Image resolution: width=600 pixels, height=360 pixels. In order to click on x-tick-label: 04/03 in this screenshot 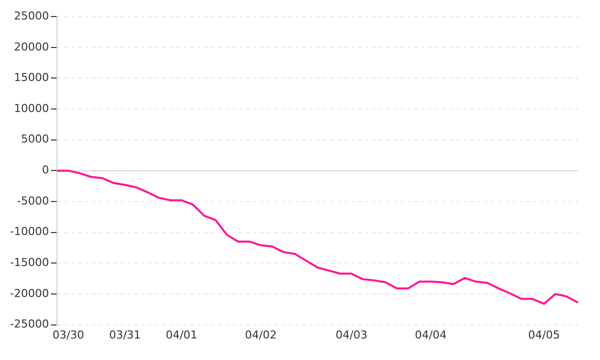, I will do `click(352, 335)`.